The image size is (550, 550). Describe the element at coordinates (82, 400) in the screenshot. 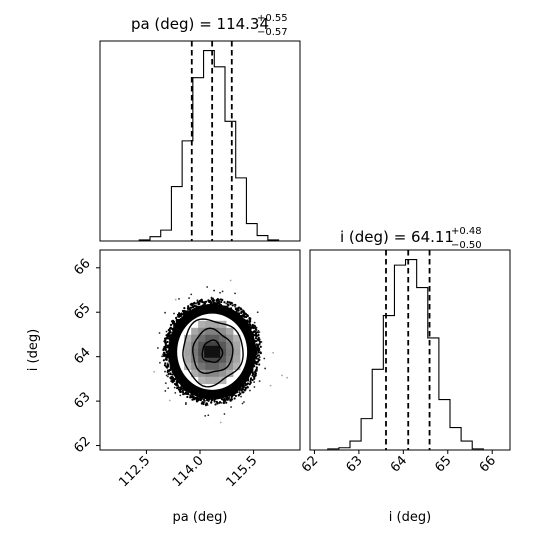

I see `joint-ytick-label-1: 63` at that location.